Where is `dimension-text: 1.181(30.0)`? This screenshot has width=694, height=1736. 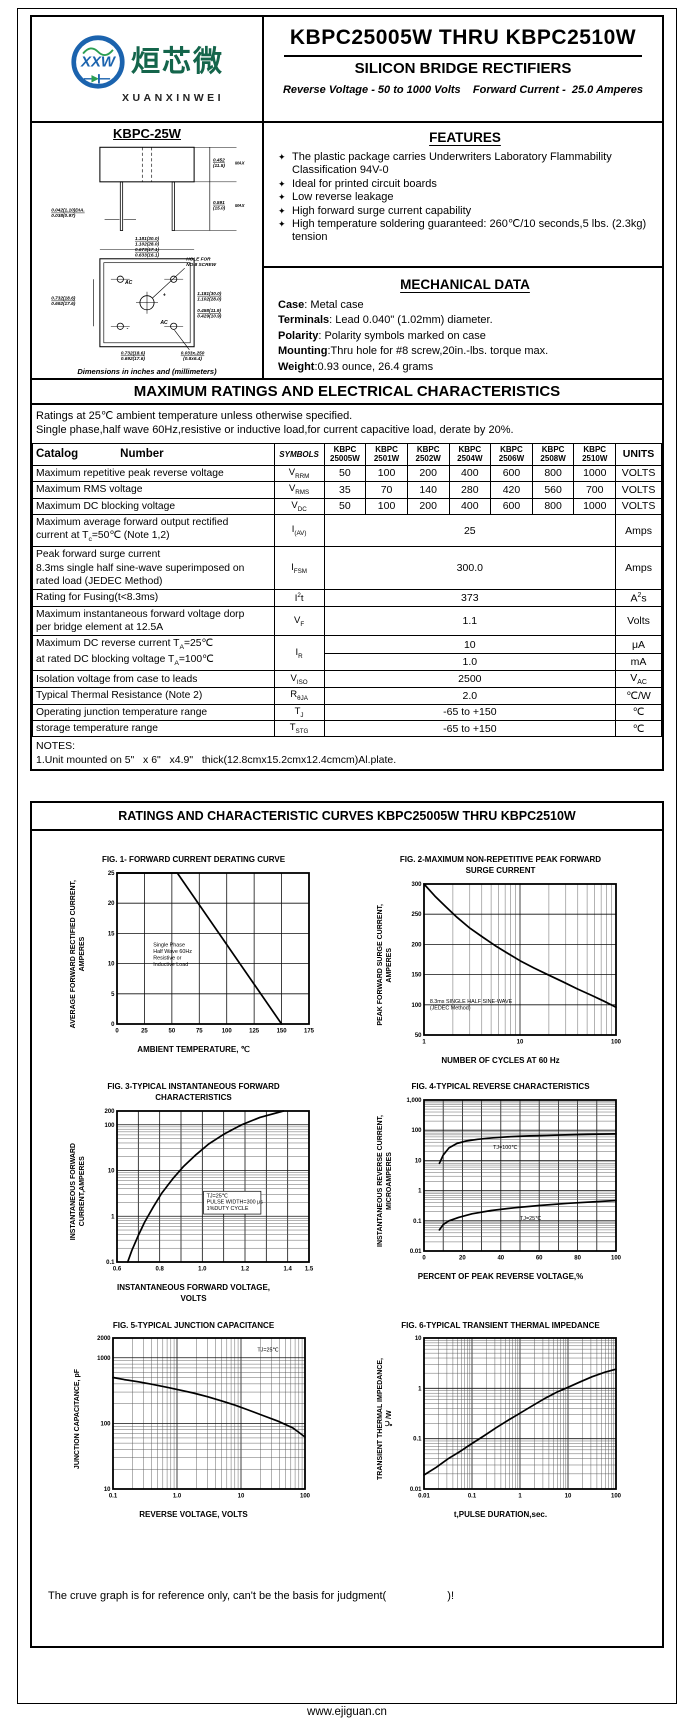 dimension-text: 1.181(30.0) is located at coordinates (209, 293).